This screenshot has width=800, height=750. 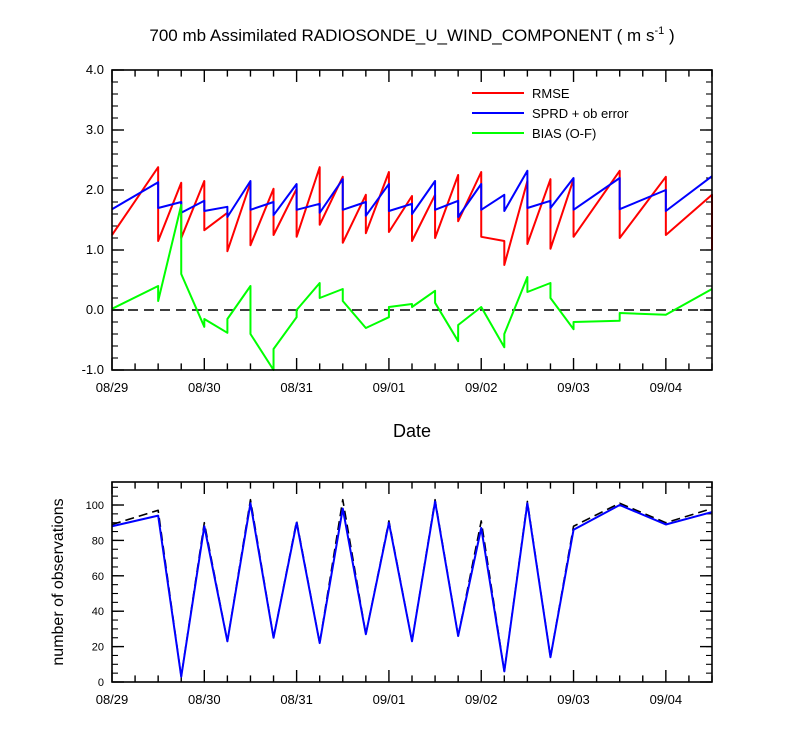 I want to click on x-axis-label: Date, so click(x=412, y=431).